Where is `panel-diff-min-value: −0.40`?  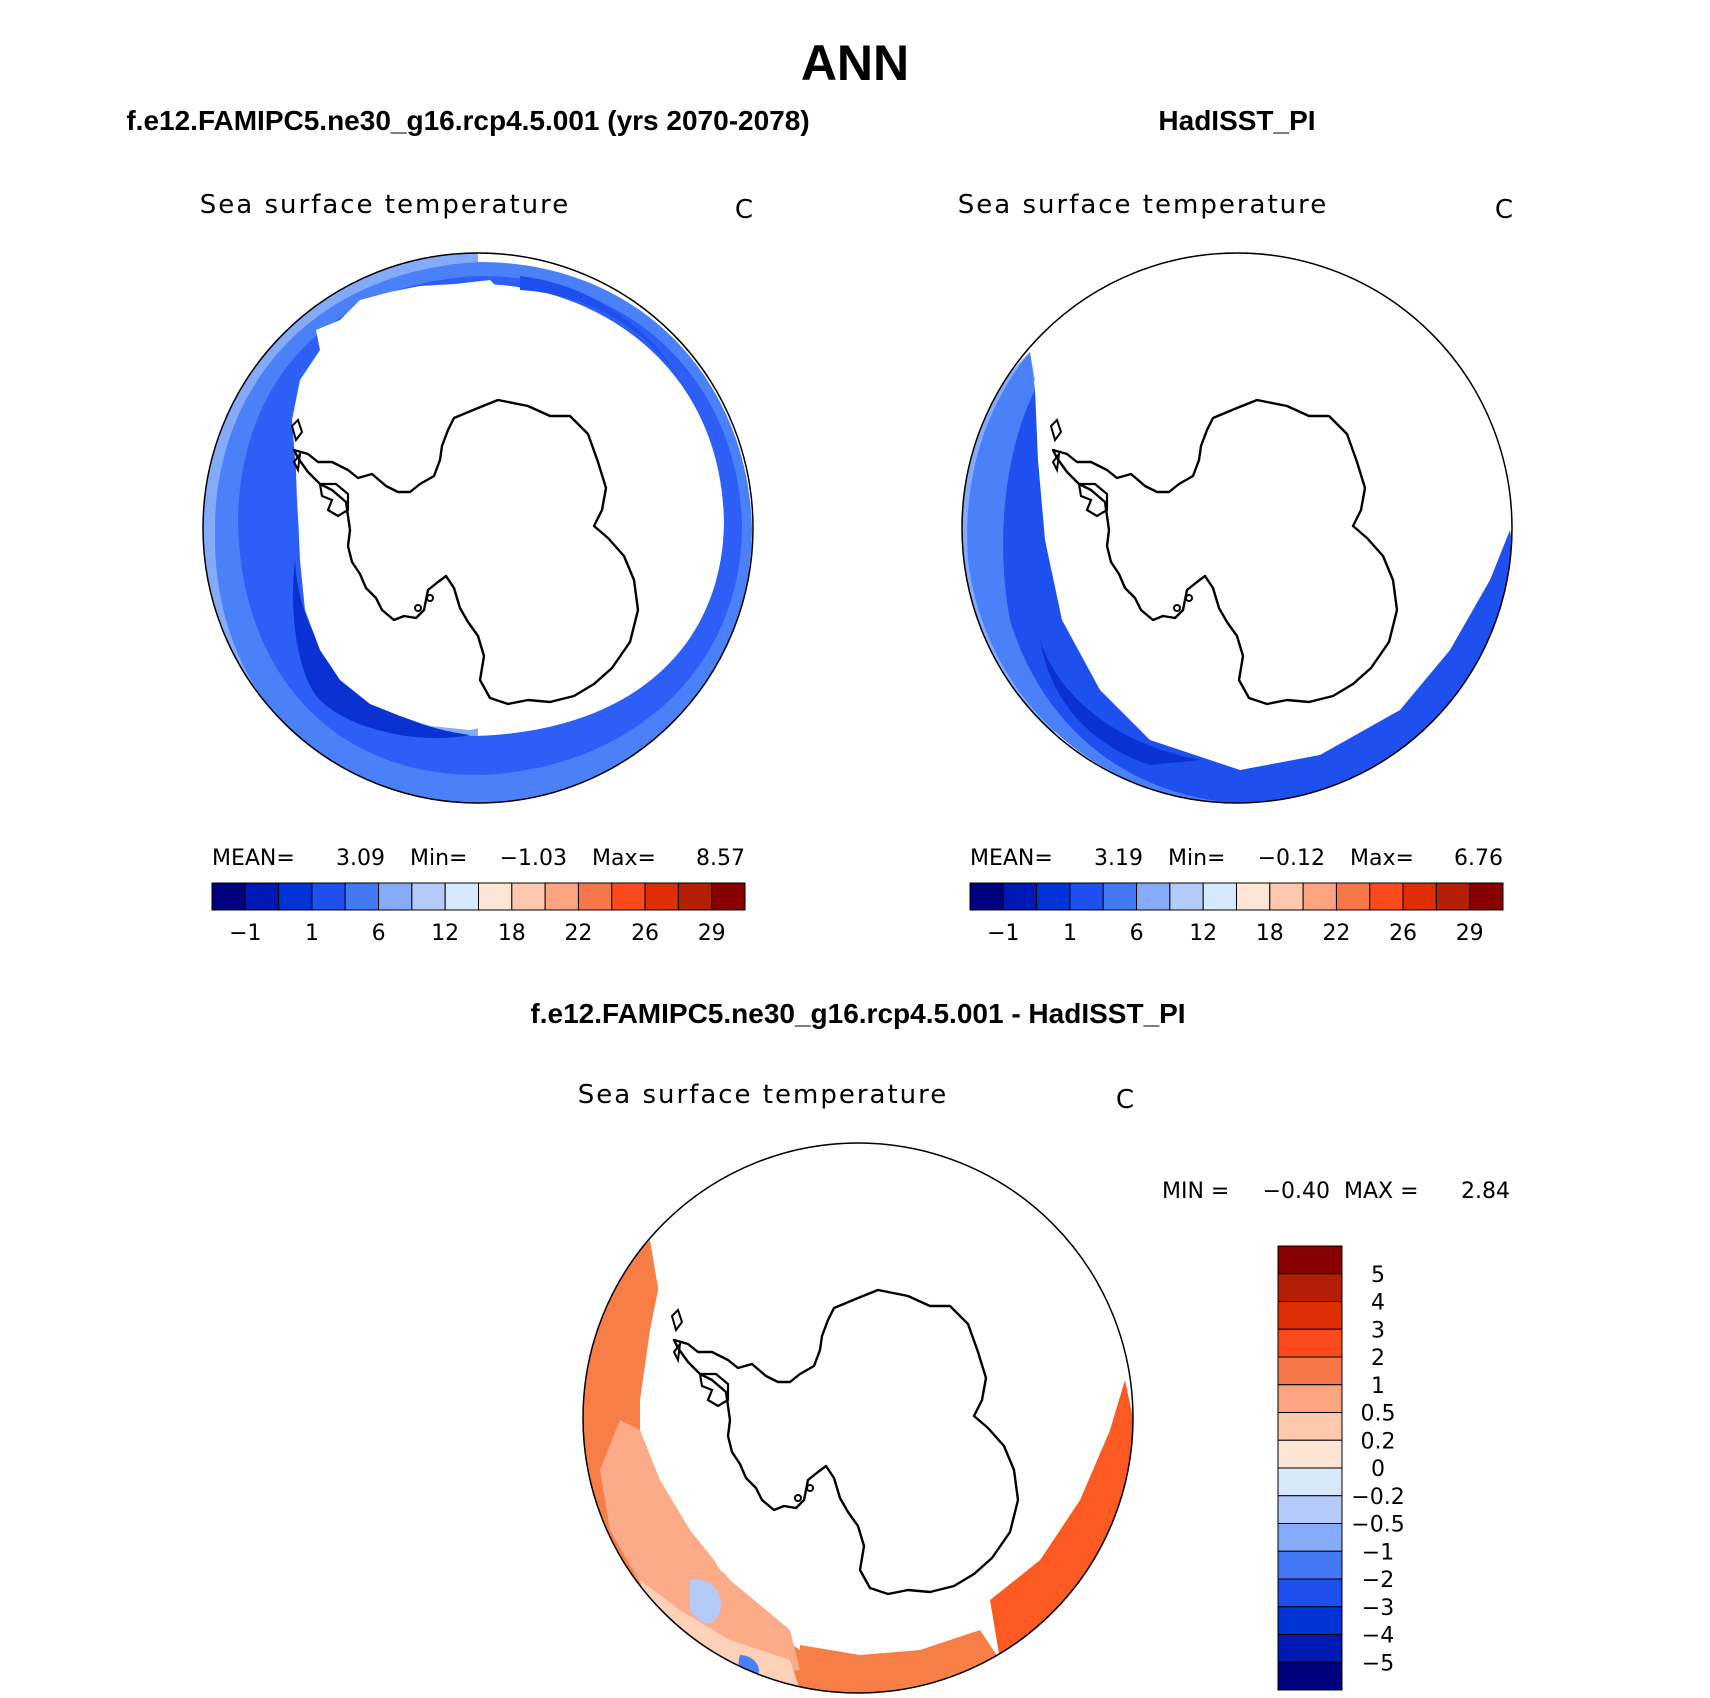 panel-diff-min-value: −0.40 is located at coordinates (1296, 1191).